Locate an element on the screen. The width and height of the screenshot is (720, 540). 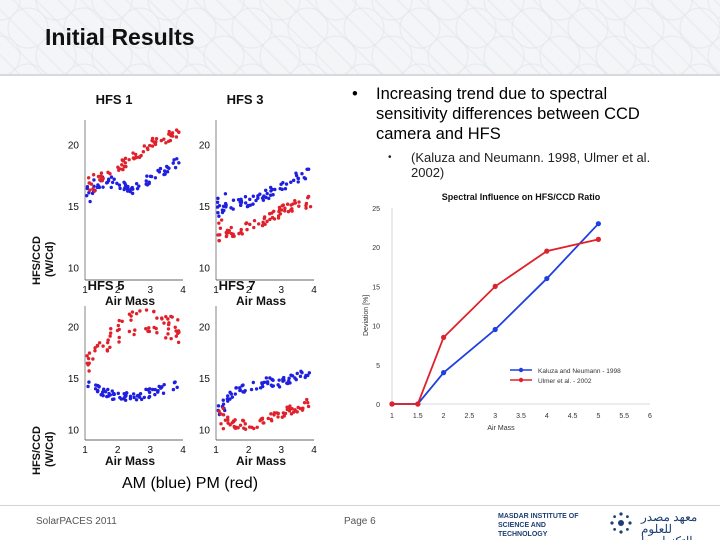
y-axis-label-line1: HFS/CCD is located at coordinates (37, 450).